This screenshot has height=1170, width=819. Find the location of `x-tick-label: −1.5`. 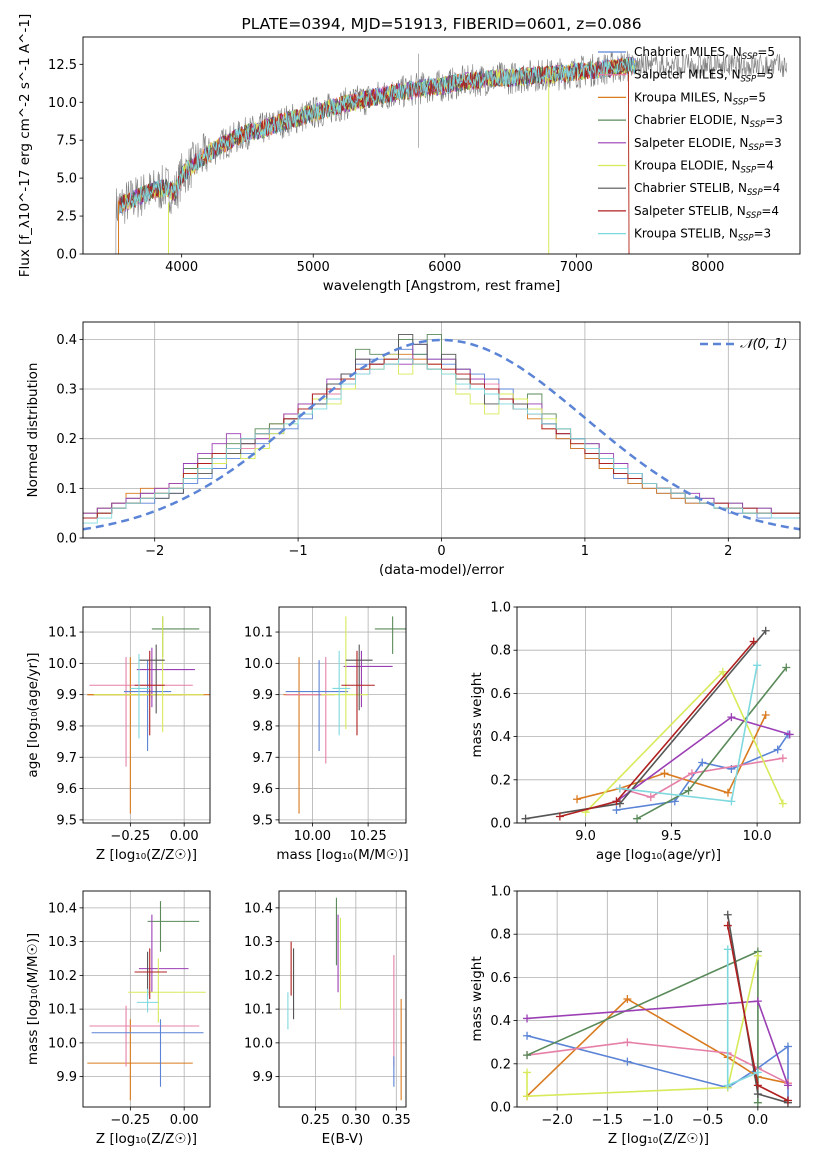

x-tick-label: −1.5 is located at coordinates (608, 1120).